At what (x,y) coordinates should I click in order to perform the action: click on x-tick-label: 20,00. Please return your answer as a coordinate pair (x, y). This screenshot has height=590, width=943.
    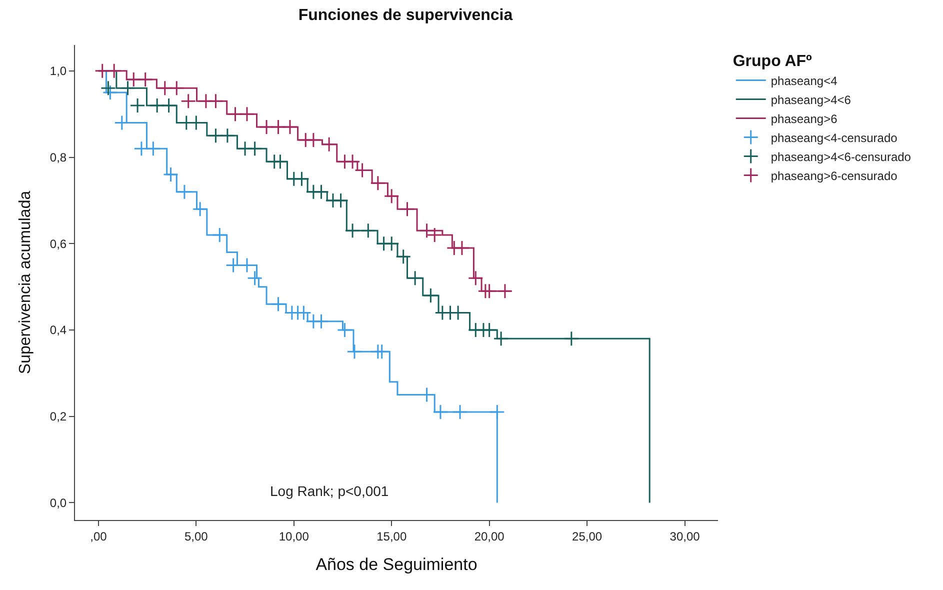
    Looking at the image, I should click on (489, 536).